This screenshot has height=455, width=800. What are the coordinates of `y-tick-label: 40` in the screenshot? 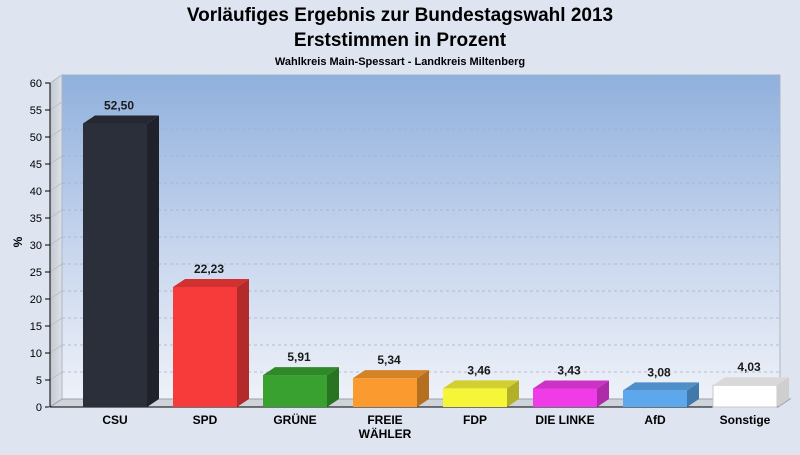 It's located at (36, 192).